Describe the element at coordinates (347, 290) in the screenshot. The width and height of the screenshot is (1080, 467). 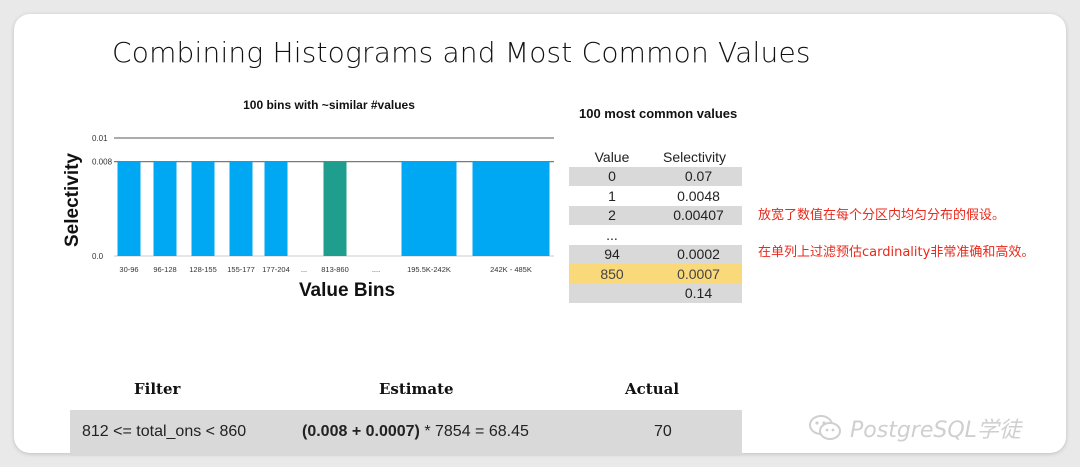
I see `x-axis-label: Value Bins` at that location.